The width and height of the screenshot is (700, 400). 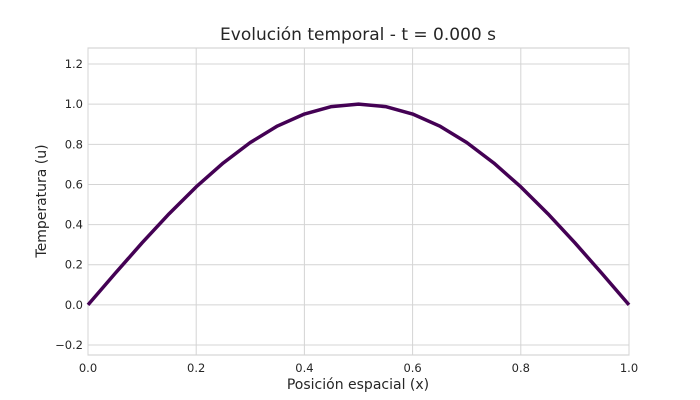 I want to click on x-tick-label: 0.8, so click(x=521, y=368).